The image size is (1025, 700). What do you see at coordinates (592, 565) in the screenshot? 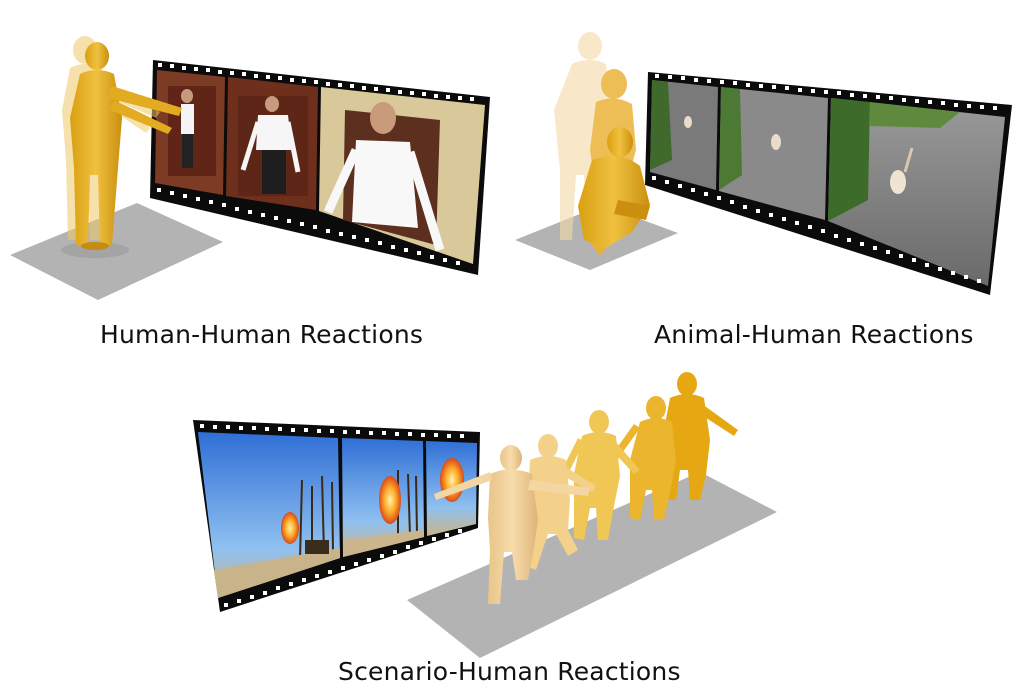
I see `floor-plane` at bounding box center [592, 565].